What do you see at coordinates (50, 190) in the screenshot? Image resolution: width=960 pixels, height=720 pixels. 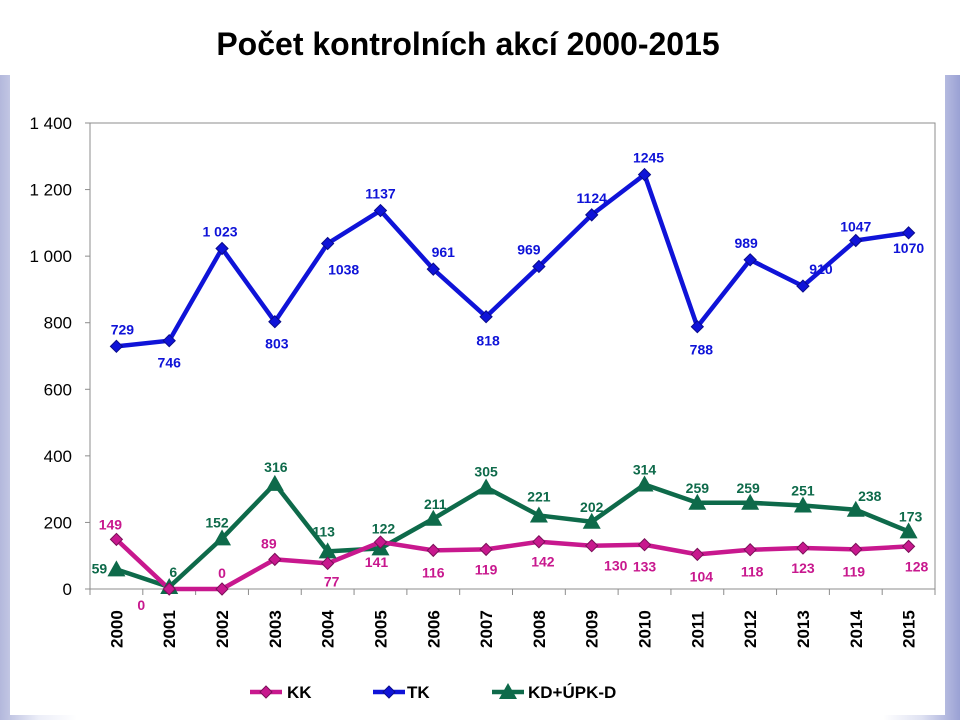 I see `y-tick-label: 1 200` at bounding box center [50, 190].